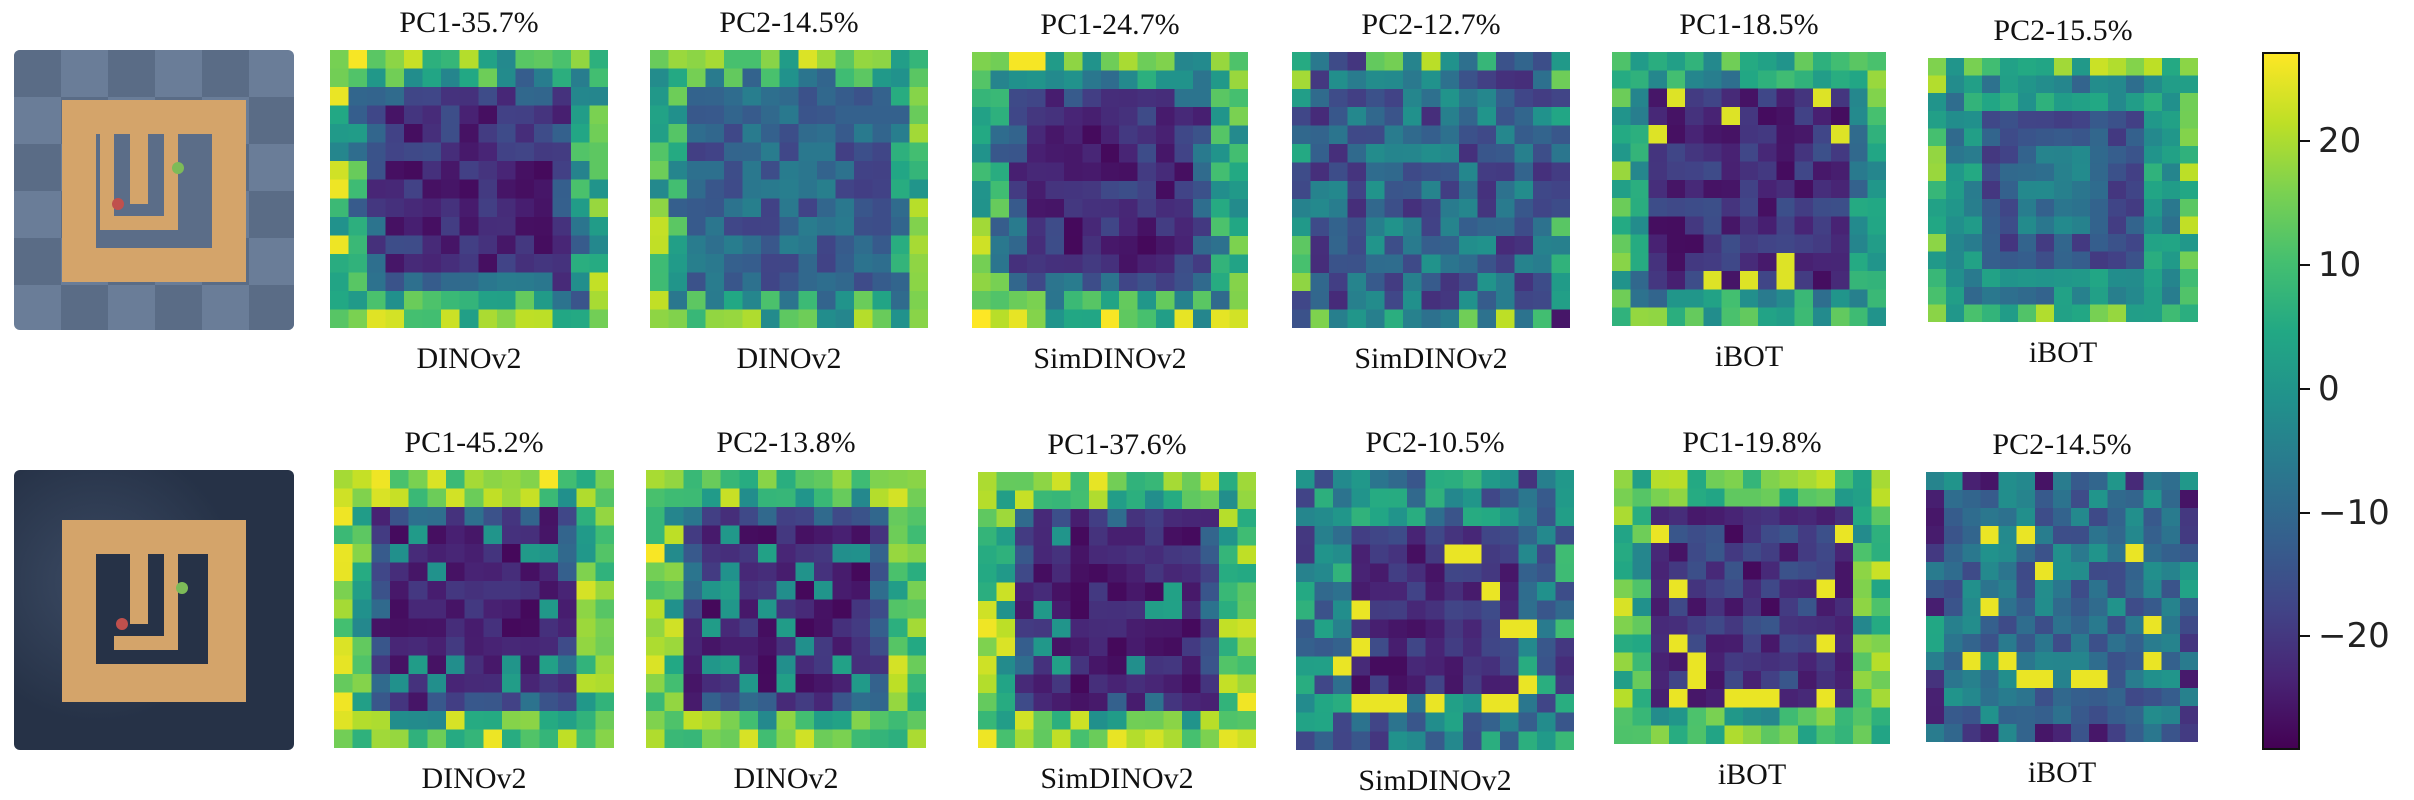  I want to click on heatmap-panel: PC1-19.8% iBOT, so click(1752, 608).